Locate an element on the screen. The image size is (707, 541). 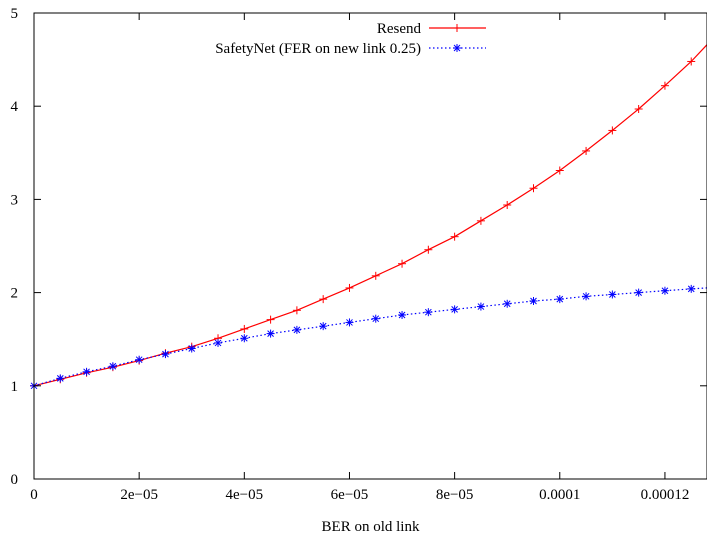
legend-label-2: SafetyNet (FER on new link 0.25) is located at coordinates (318, 49).